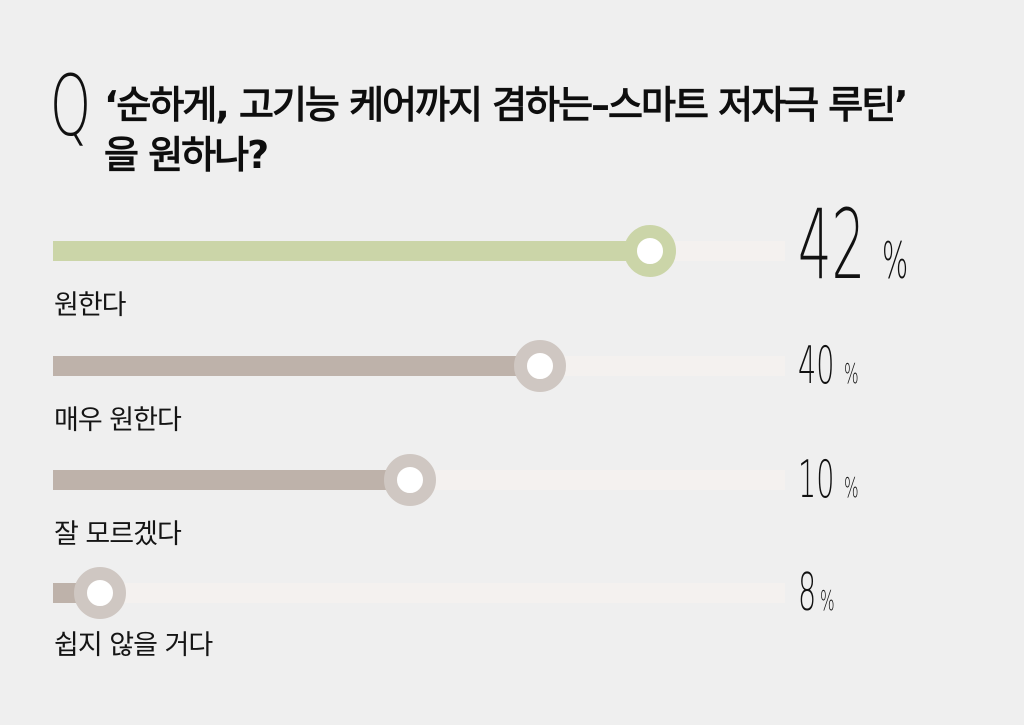  What do you see at coordinates (133, 645) in the screenshot?
I see `row-label: 쉽지 않을 거다` at bounding box center [133, 645].